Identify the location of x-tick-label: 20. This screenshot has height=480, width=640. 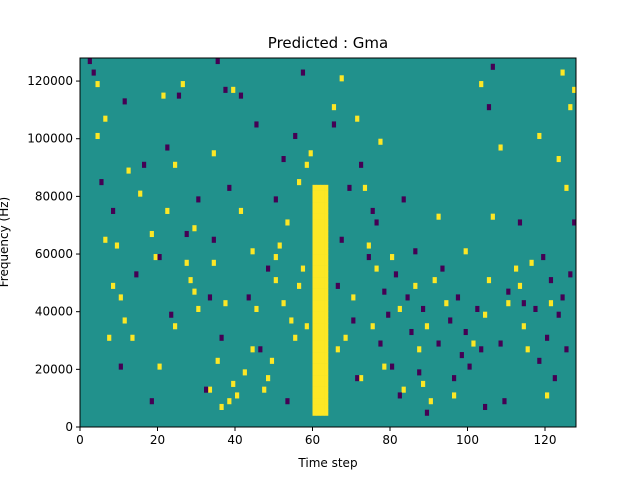
(157, 440).